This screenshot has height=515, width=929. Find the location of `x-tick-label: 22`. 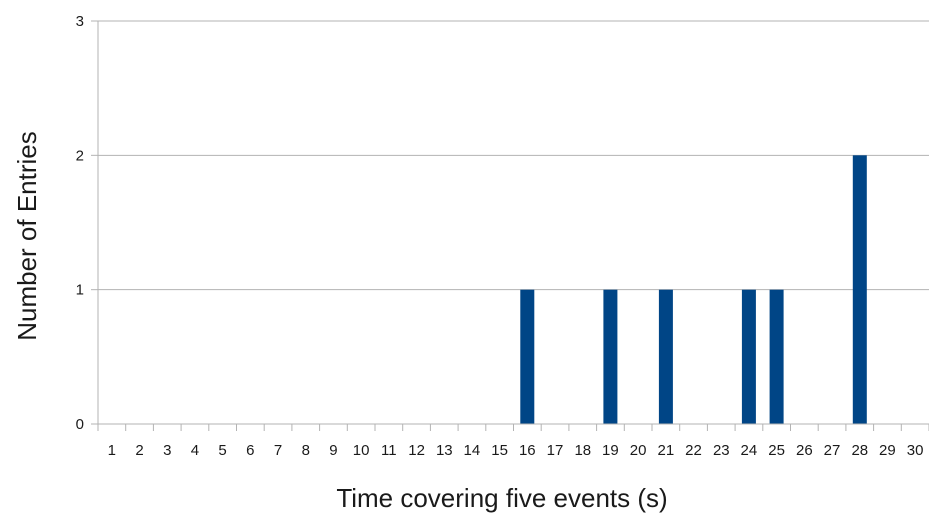

x-tick-label: 22 is located at coordinates (693, 450).